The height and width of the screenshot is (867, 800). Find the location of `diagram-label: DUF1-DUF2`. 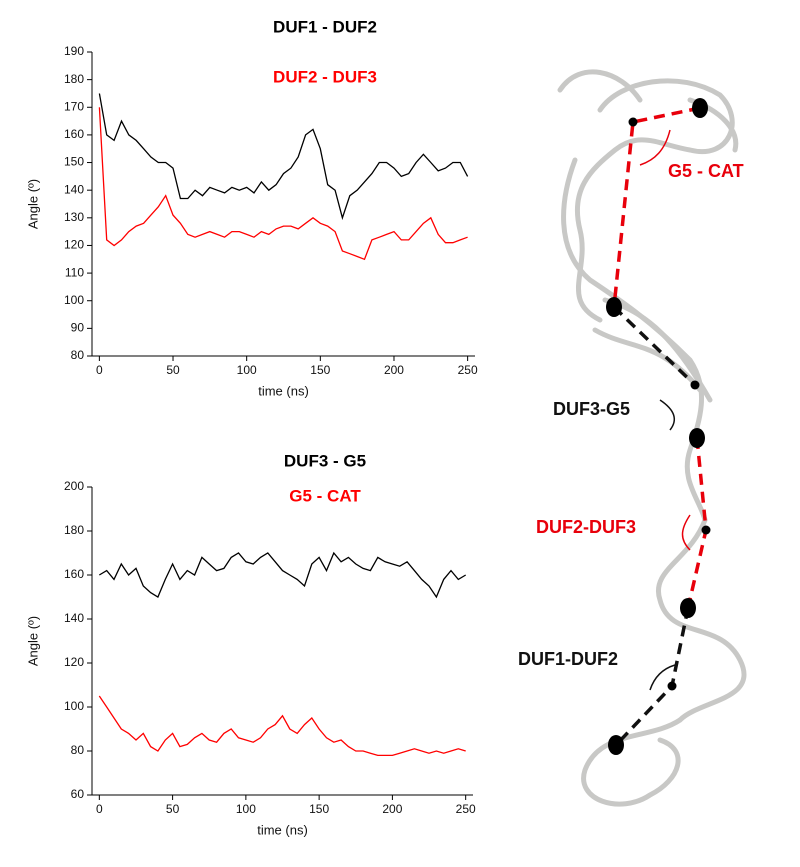

diagram-label: DUF1-DUF2 is located at coordinates (568, 659).